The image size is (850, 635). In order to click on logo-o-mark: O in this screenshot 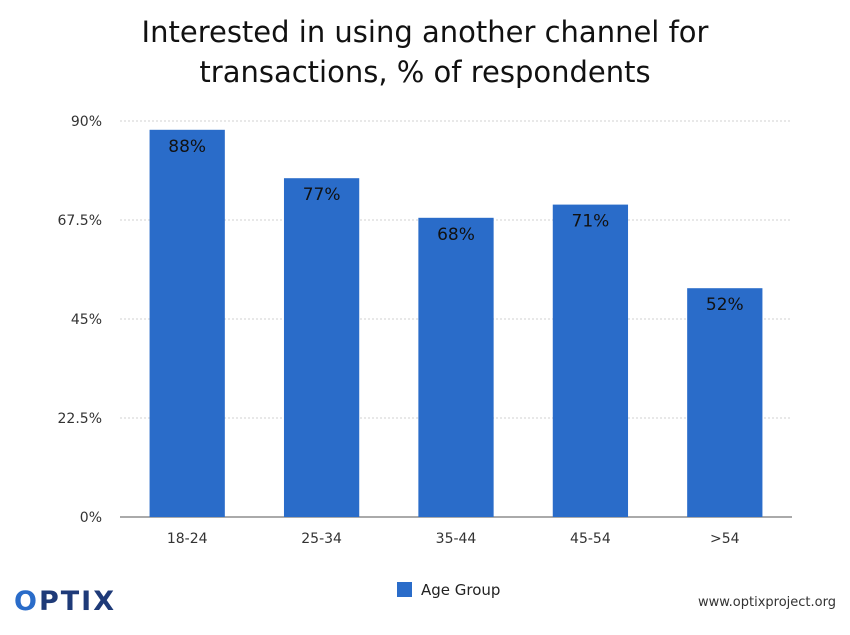, I will do `click(26, 601)`.